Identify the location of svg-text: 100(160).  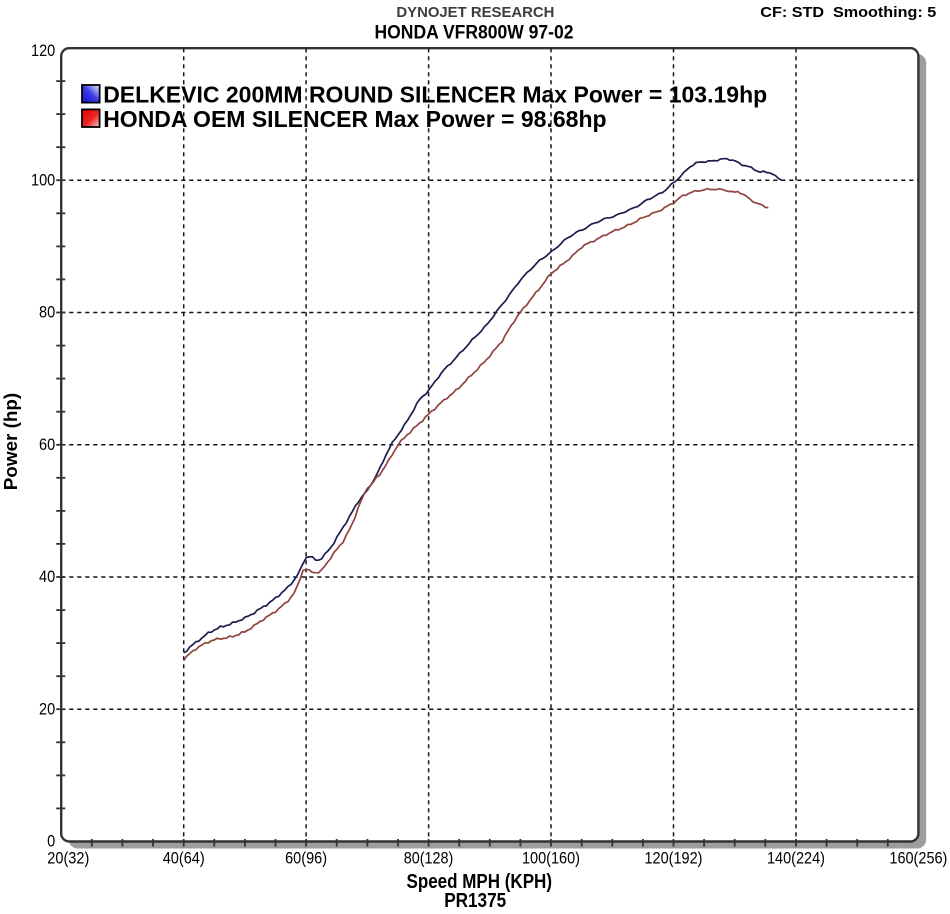
(551, 857).